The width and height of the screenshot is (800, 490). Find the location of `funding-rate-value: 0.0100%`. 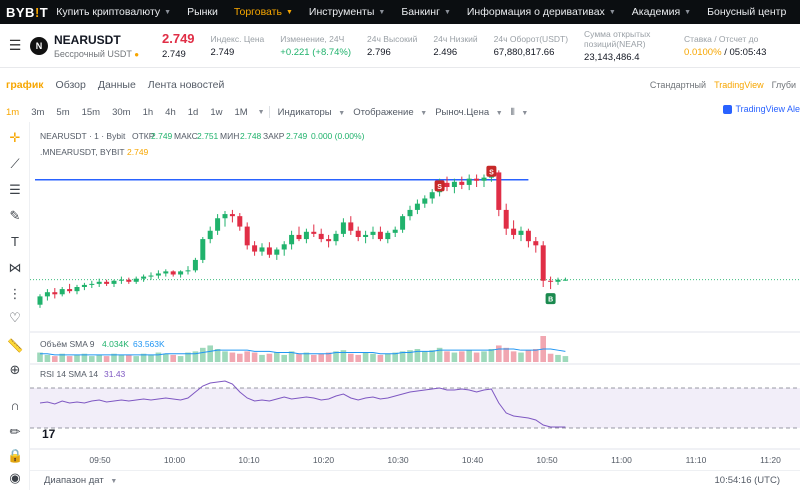

funding-rate-value: 0.0100% is located at coordinates (703, 52).